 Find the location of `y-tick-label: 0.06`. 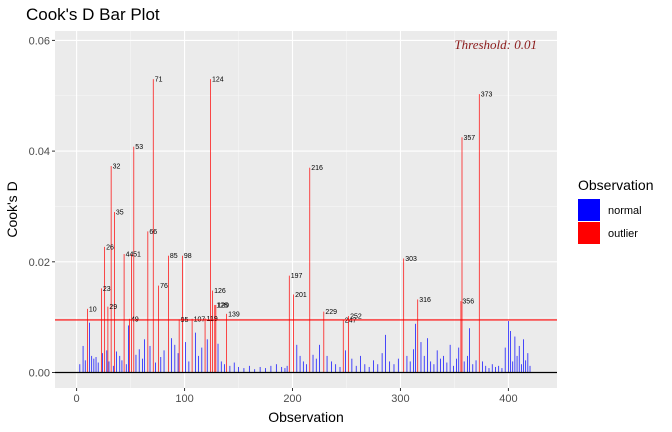

y-tick-label: 0.06 is located at coordinates (39, 41).